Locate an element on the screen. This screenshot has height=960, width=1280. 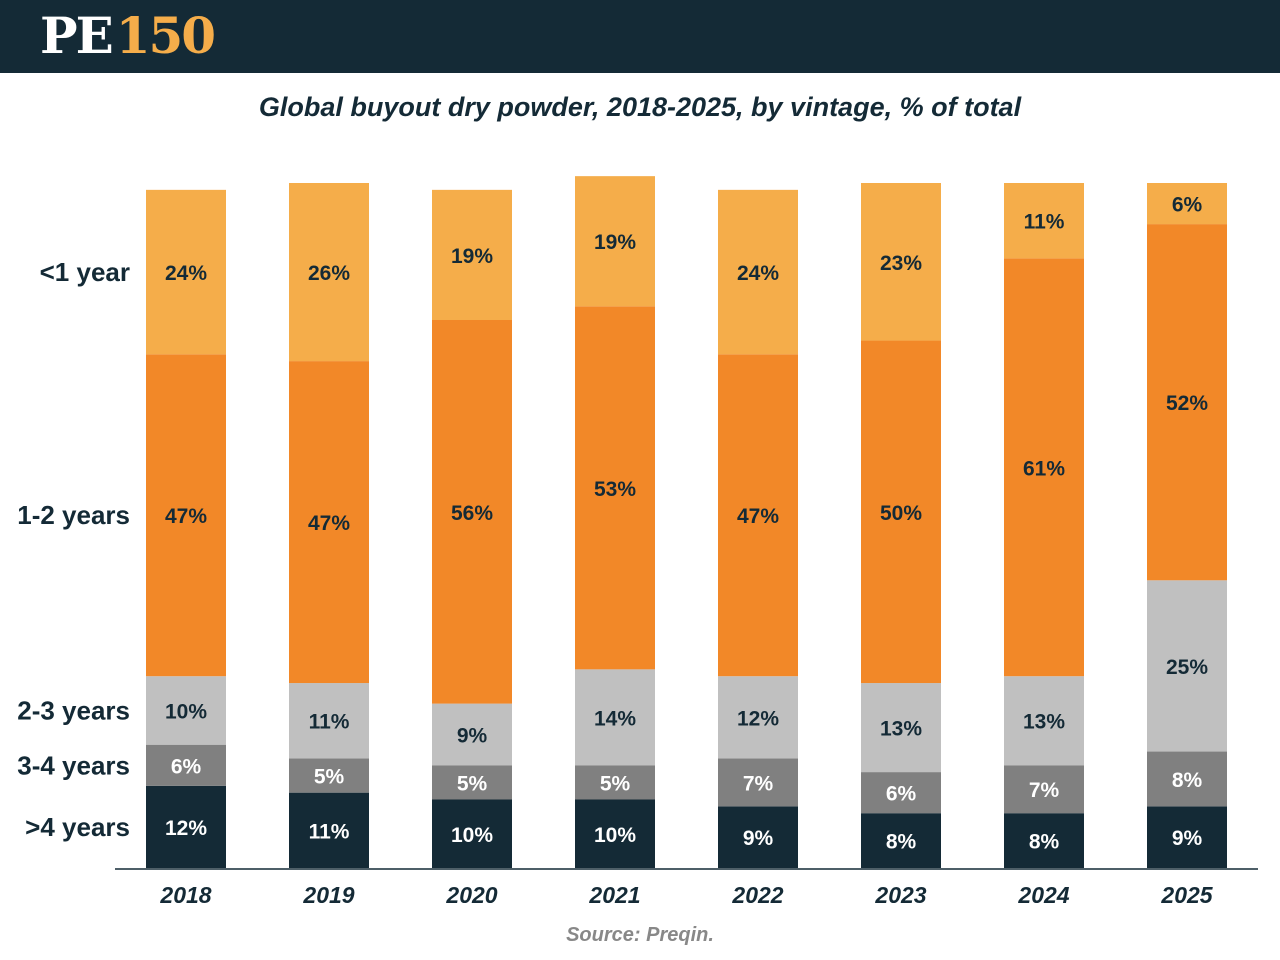
data-label-y34-2023: 6% is located at coordinates (901, 794).